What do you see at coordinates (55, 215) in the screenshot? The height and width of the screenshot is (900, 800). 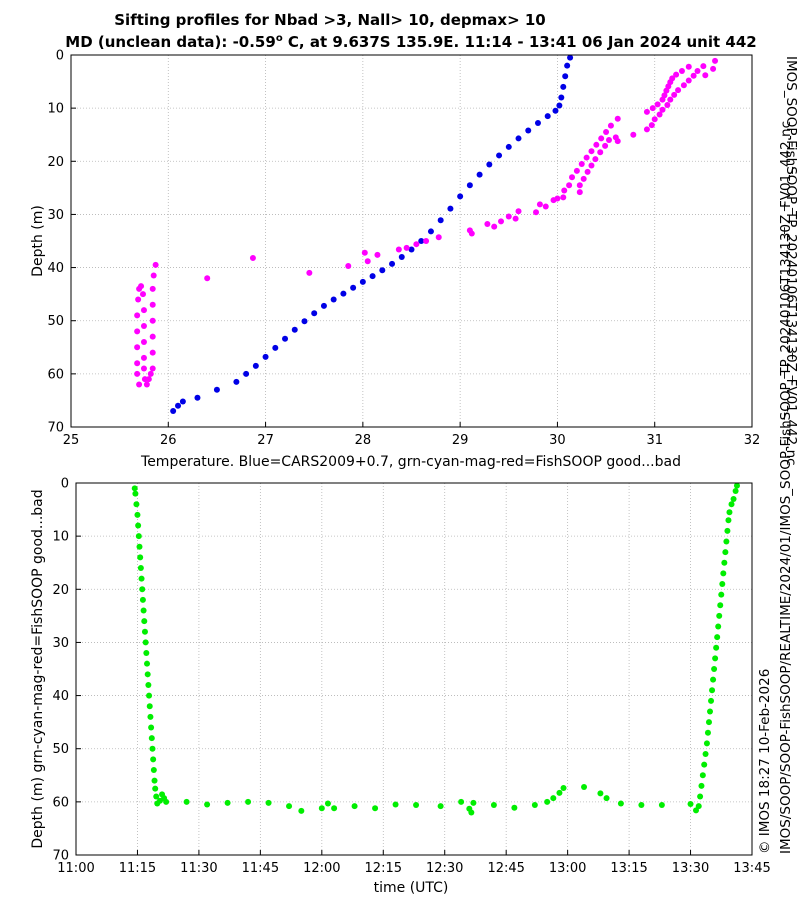 I see `y-tick-label: 30` at bounding box center [55, 215].